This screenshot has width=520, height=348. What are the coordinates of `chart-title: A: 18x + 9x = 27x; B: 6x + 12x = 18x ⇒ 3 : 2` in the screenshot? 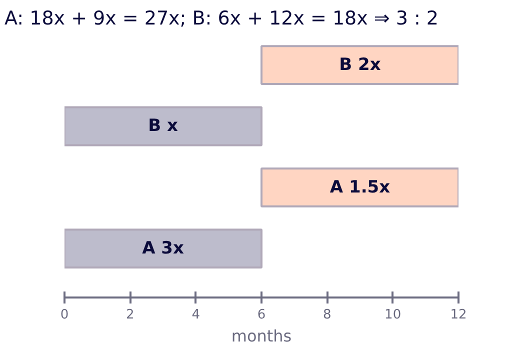 It's located at (221, 19).